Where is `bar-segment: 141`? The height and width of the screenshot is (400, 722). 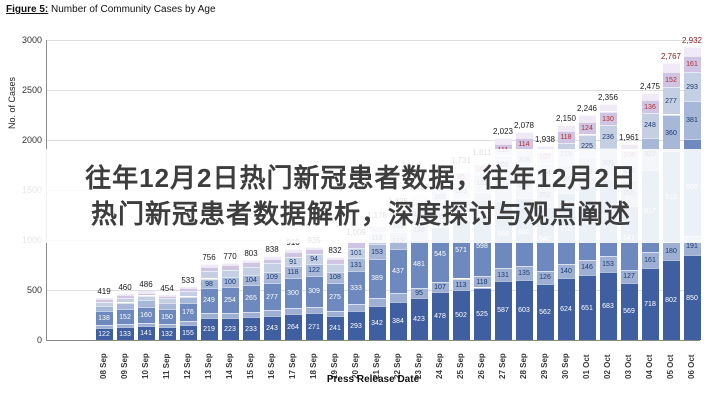 bar-segment: 141 is located at coordinates (146, 332).